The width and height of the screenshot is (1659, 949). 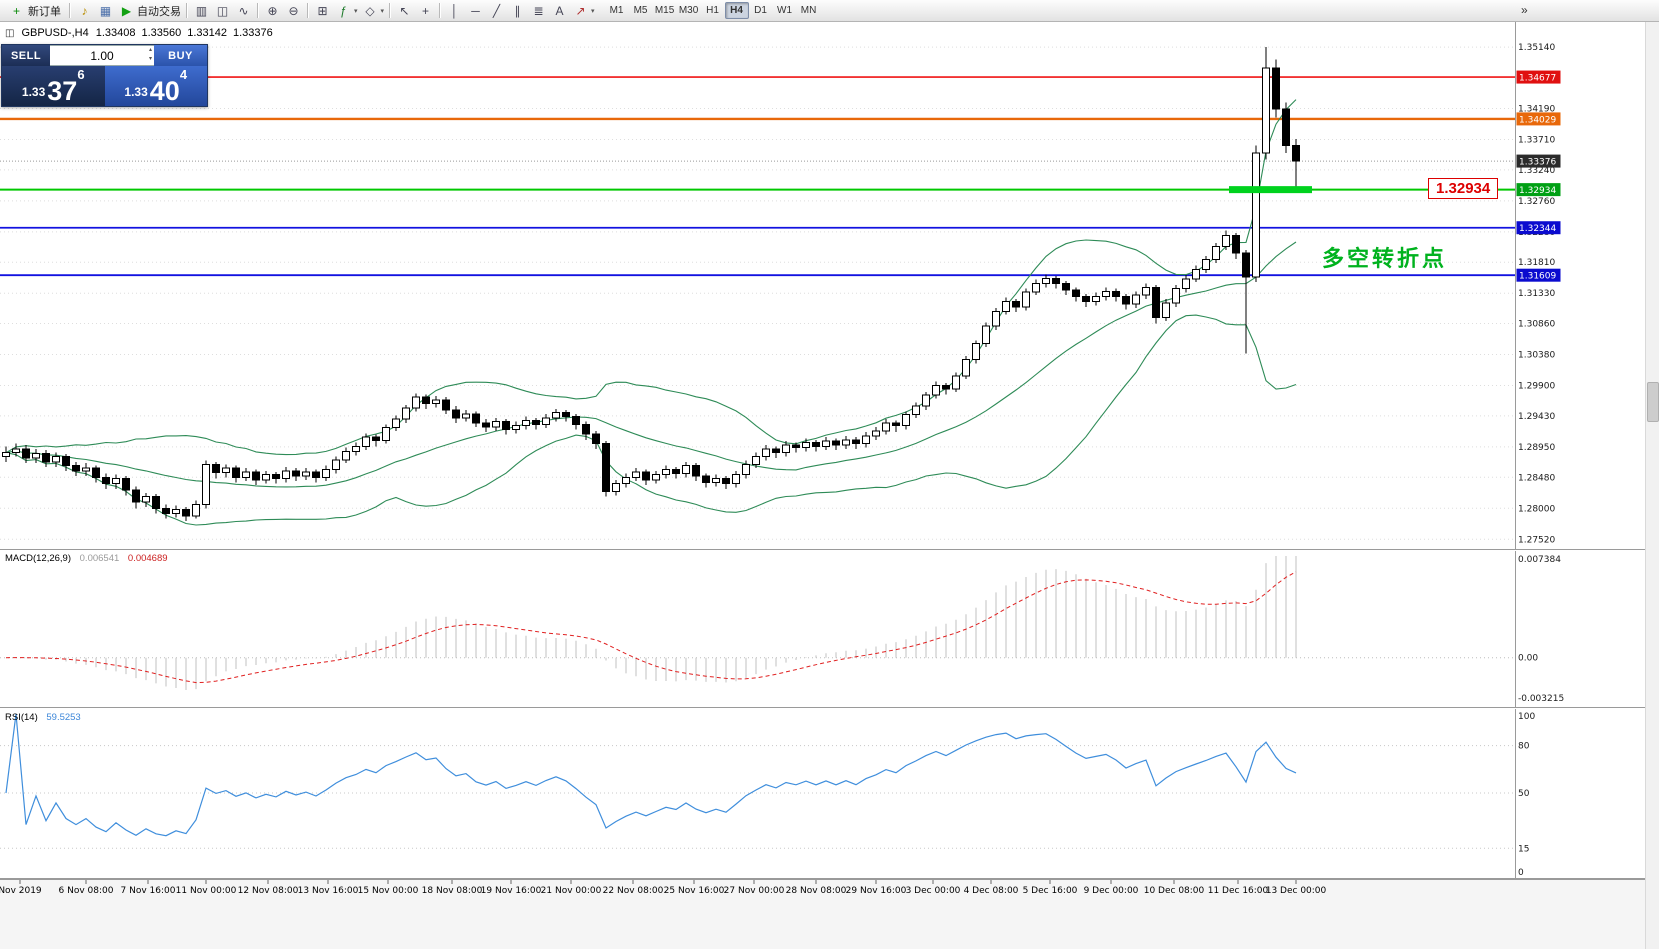 I want to click on level-price-tag: 1.32934, so click(x=1463, y=188).